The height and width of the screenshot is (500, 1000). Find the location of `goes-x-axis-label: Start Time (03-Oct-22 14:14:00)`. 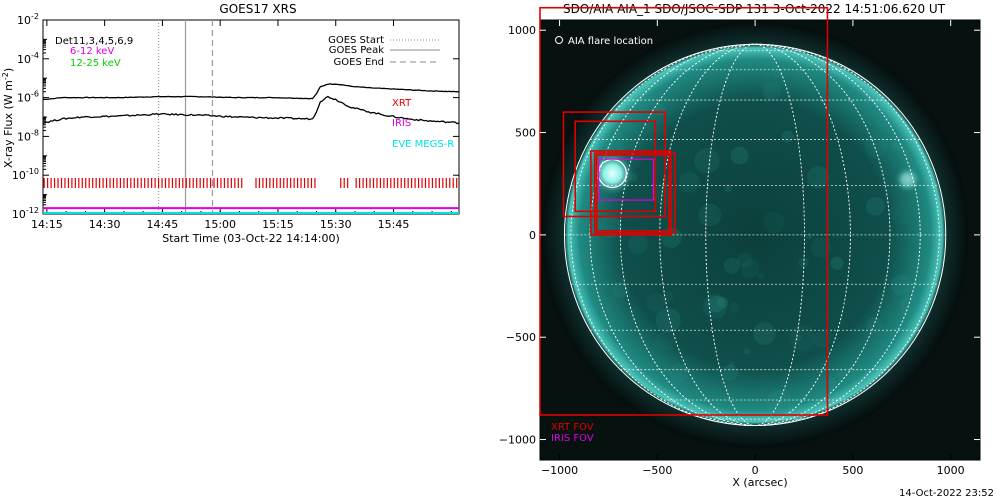

goes-x-axis-label: Start Time (03-Oct-22 14:14:00) is located at coordinates (251, 238).